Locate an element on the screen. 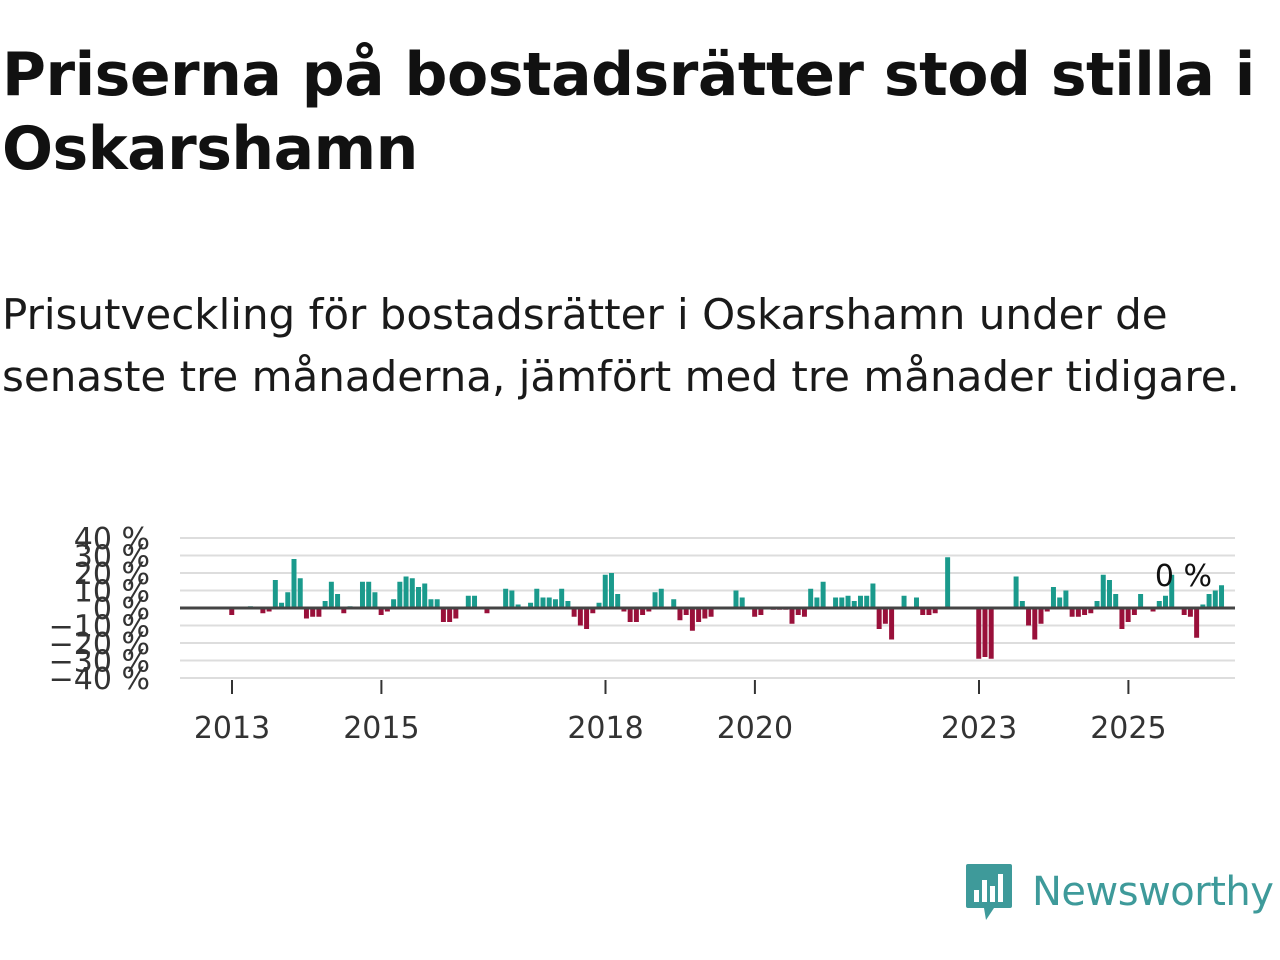  y-tick-label: −40 % is located at coordinates (99, 679).